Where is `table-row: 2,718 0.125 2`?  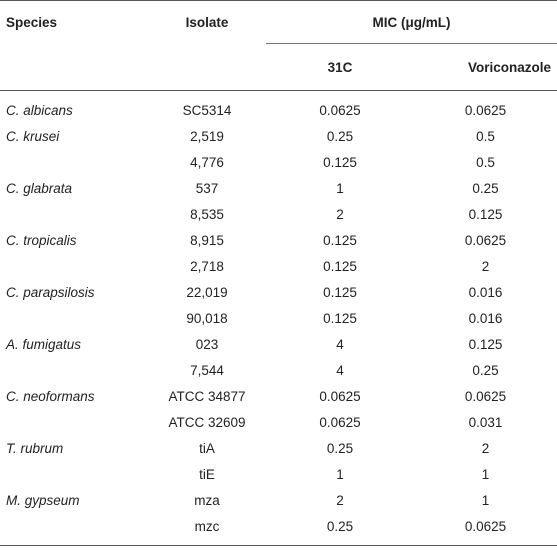
table-row: 2,718 0.125 2 is located at coordinates (278, 266).